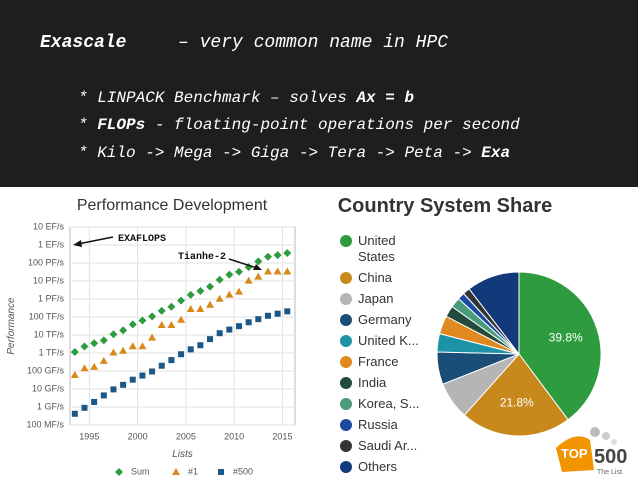  What do you see at coordinates (234, 436) in the screenshot?
I see `x-tick-label: 2010` at bounding box center [234, 436].